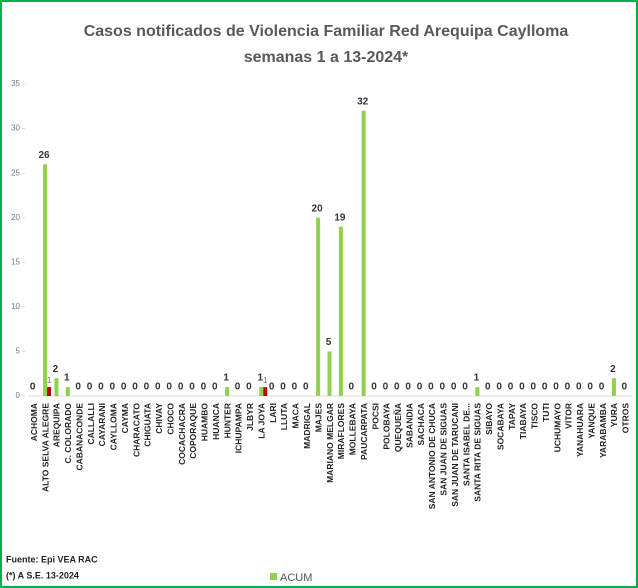  I want to click on x-tick-label: TUTI, so click(546, 412).